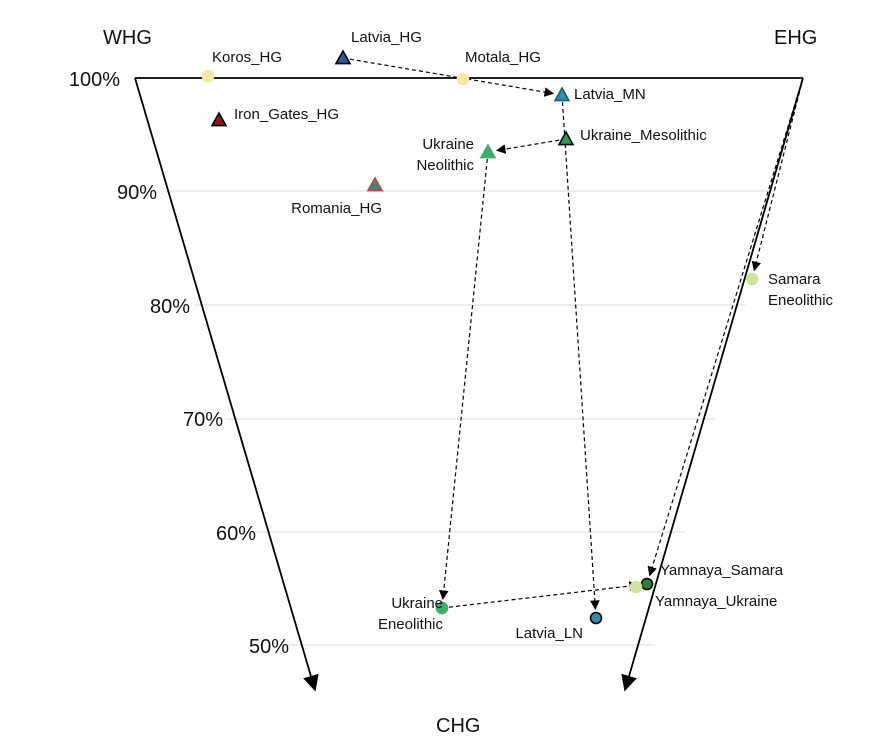  I want to click on tick-label: 90%, so click(137, 193).